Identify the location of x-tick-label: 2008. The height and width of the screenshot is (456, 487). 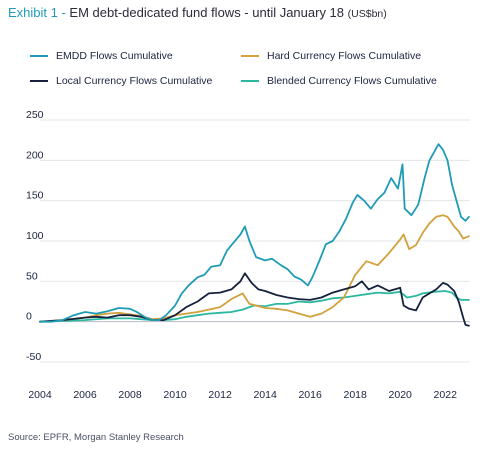
(130, 395).